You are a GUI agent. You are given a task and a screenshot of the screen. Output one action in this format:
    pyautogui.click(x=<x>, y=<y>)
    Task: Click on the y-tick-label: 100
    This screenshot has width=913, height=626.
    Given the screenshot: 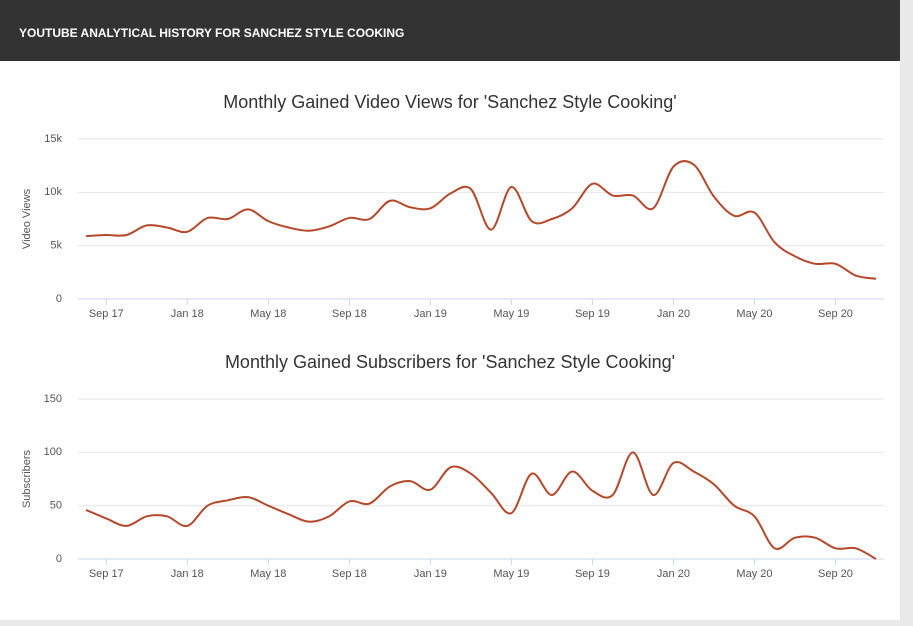 What is the action you would take?
    pyautogui.click(x=53, y=452)
    